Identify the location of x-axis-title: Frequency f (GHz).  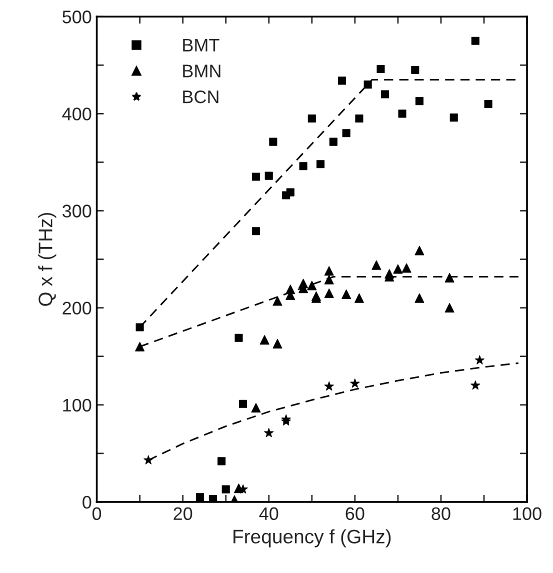
(312, 538).